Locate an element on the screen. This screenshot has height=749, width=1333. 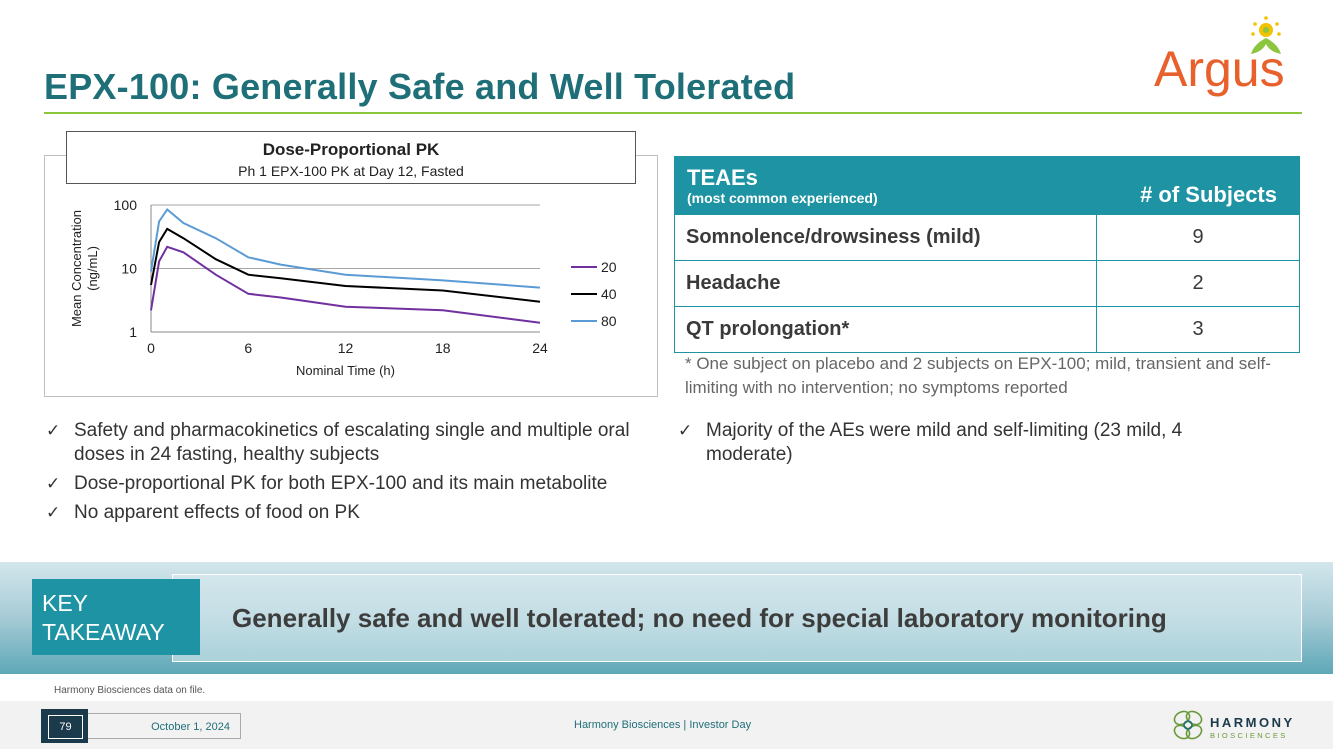
table-row: QT prolongation* 3 is located at coordinates (987, 329).